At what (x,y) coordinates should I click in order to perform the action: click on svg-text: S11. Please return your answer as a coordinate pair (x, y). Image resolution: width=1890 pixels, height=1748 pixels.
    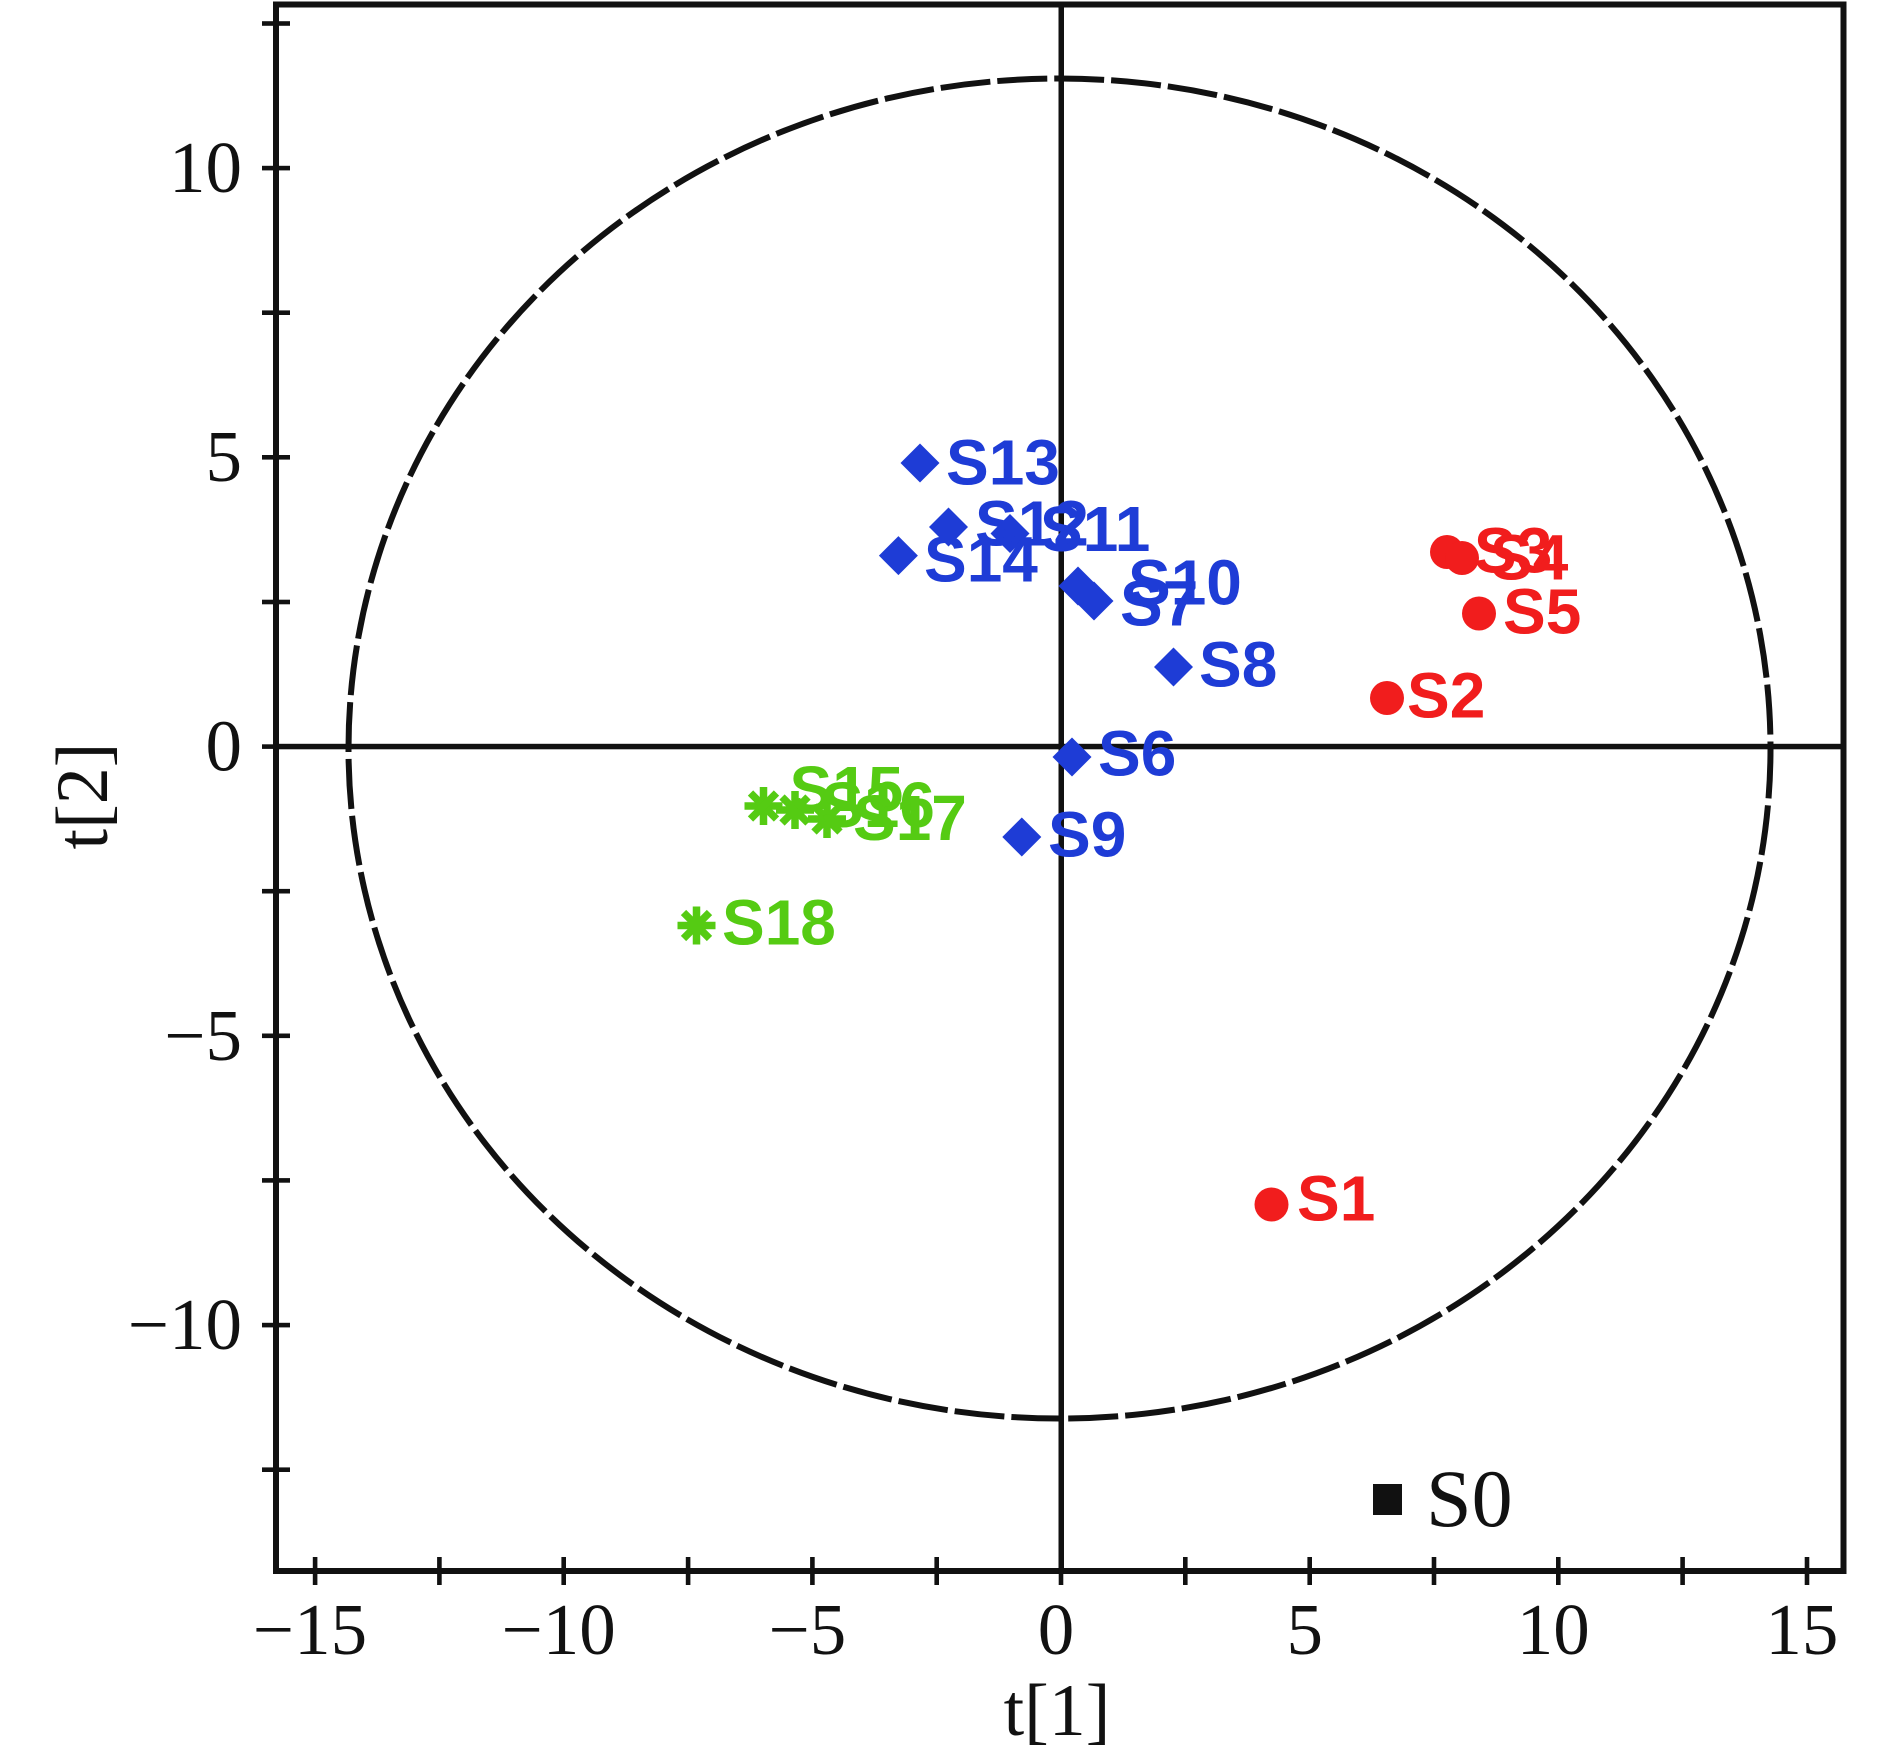
    Looking at the image, I should click on (1095, 529).